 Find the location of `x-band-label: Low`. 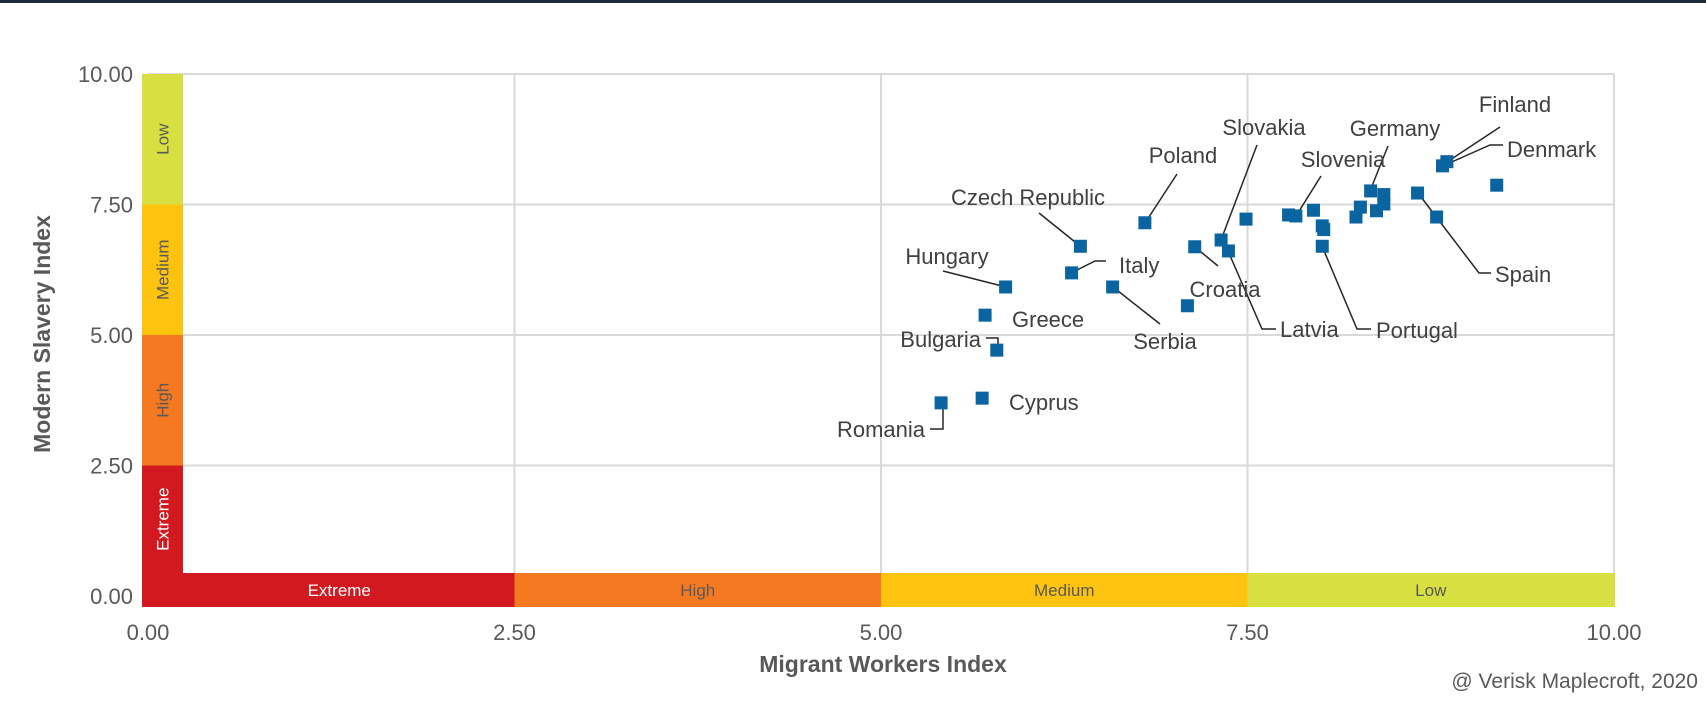

x-band-label: Low is located at coordinates (1431, 590).